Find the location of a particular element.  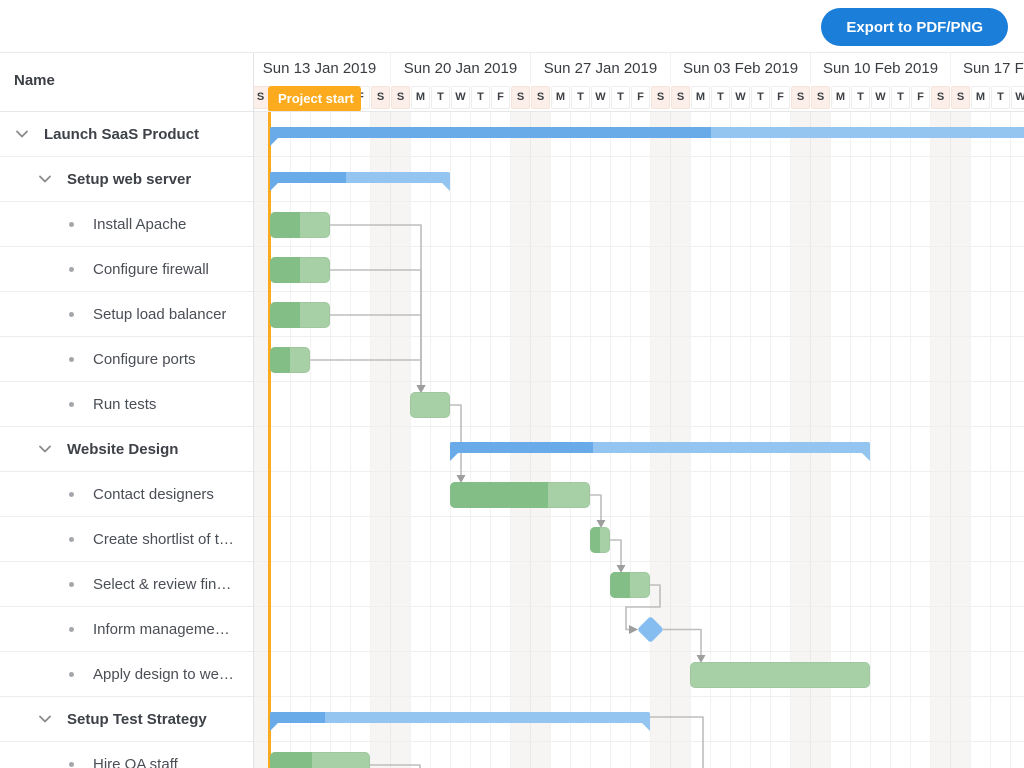

task-bar-contact-designers is located at coordinates (520, 495).